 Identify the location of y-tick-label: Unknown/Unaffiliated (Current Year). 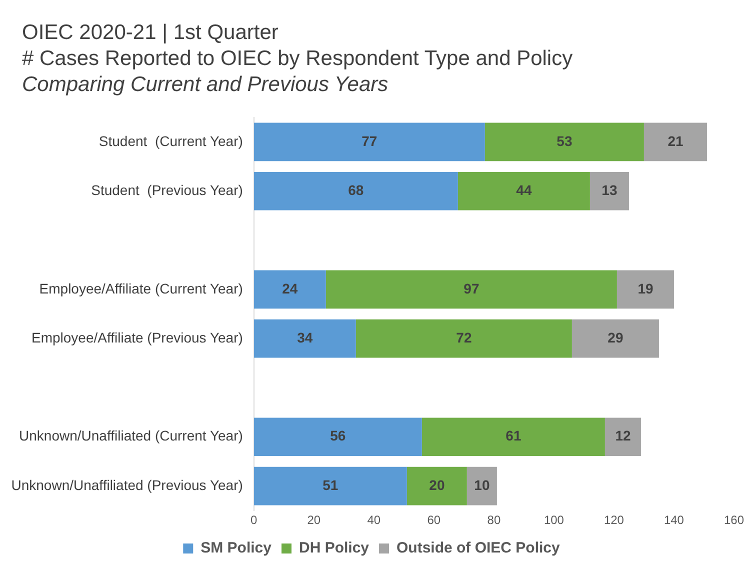
(131, 436).